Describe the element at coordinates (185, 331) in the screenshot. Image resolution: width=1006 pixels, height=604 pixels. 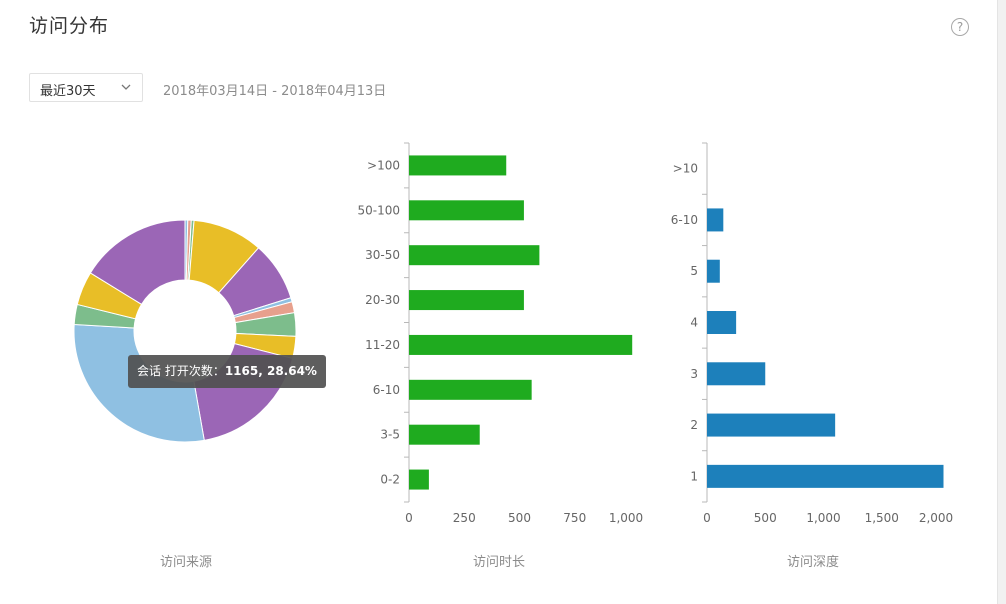
I see `source-pie-chart` at that location.